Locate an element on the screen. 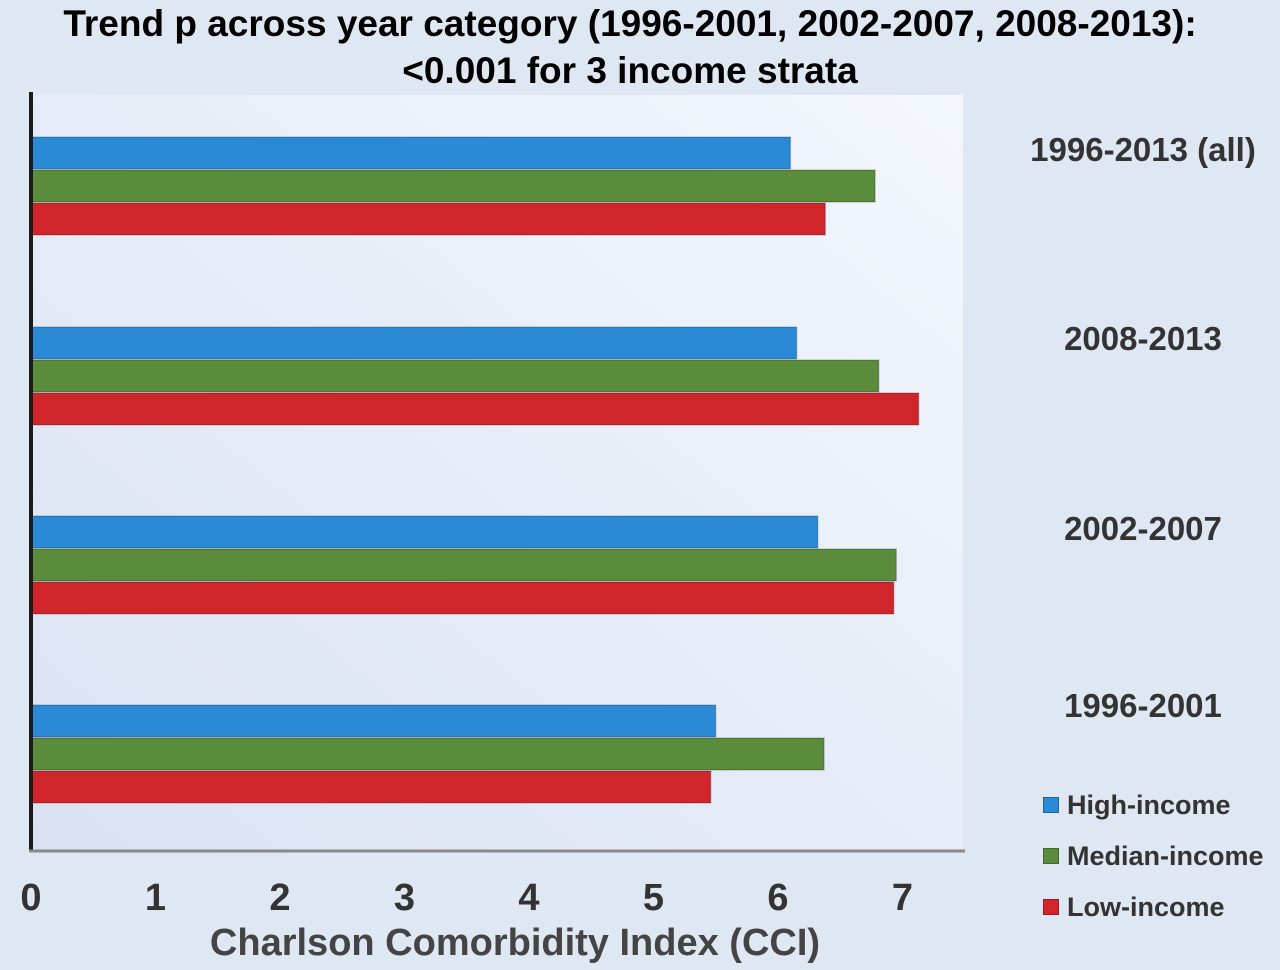 This screenshot has height=970, width=1280. legend-label: High-income is located at coordinates (1149, 804).